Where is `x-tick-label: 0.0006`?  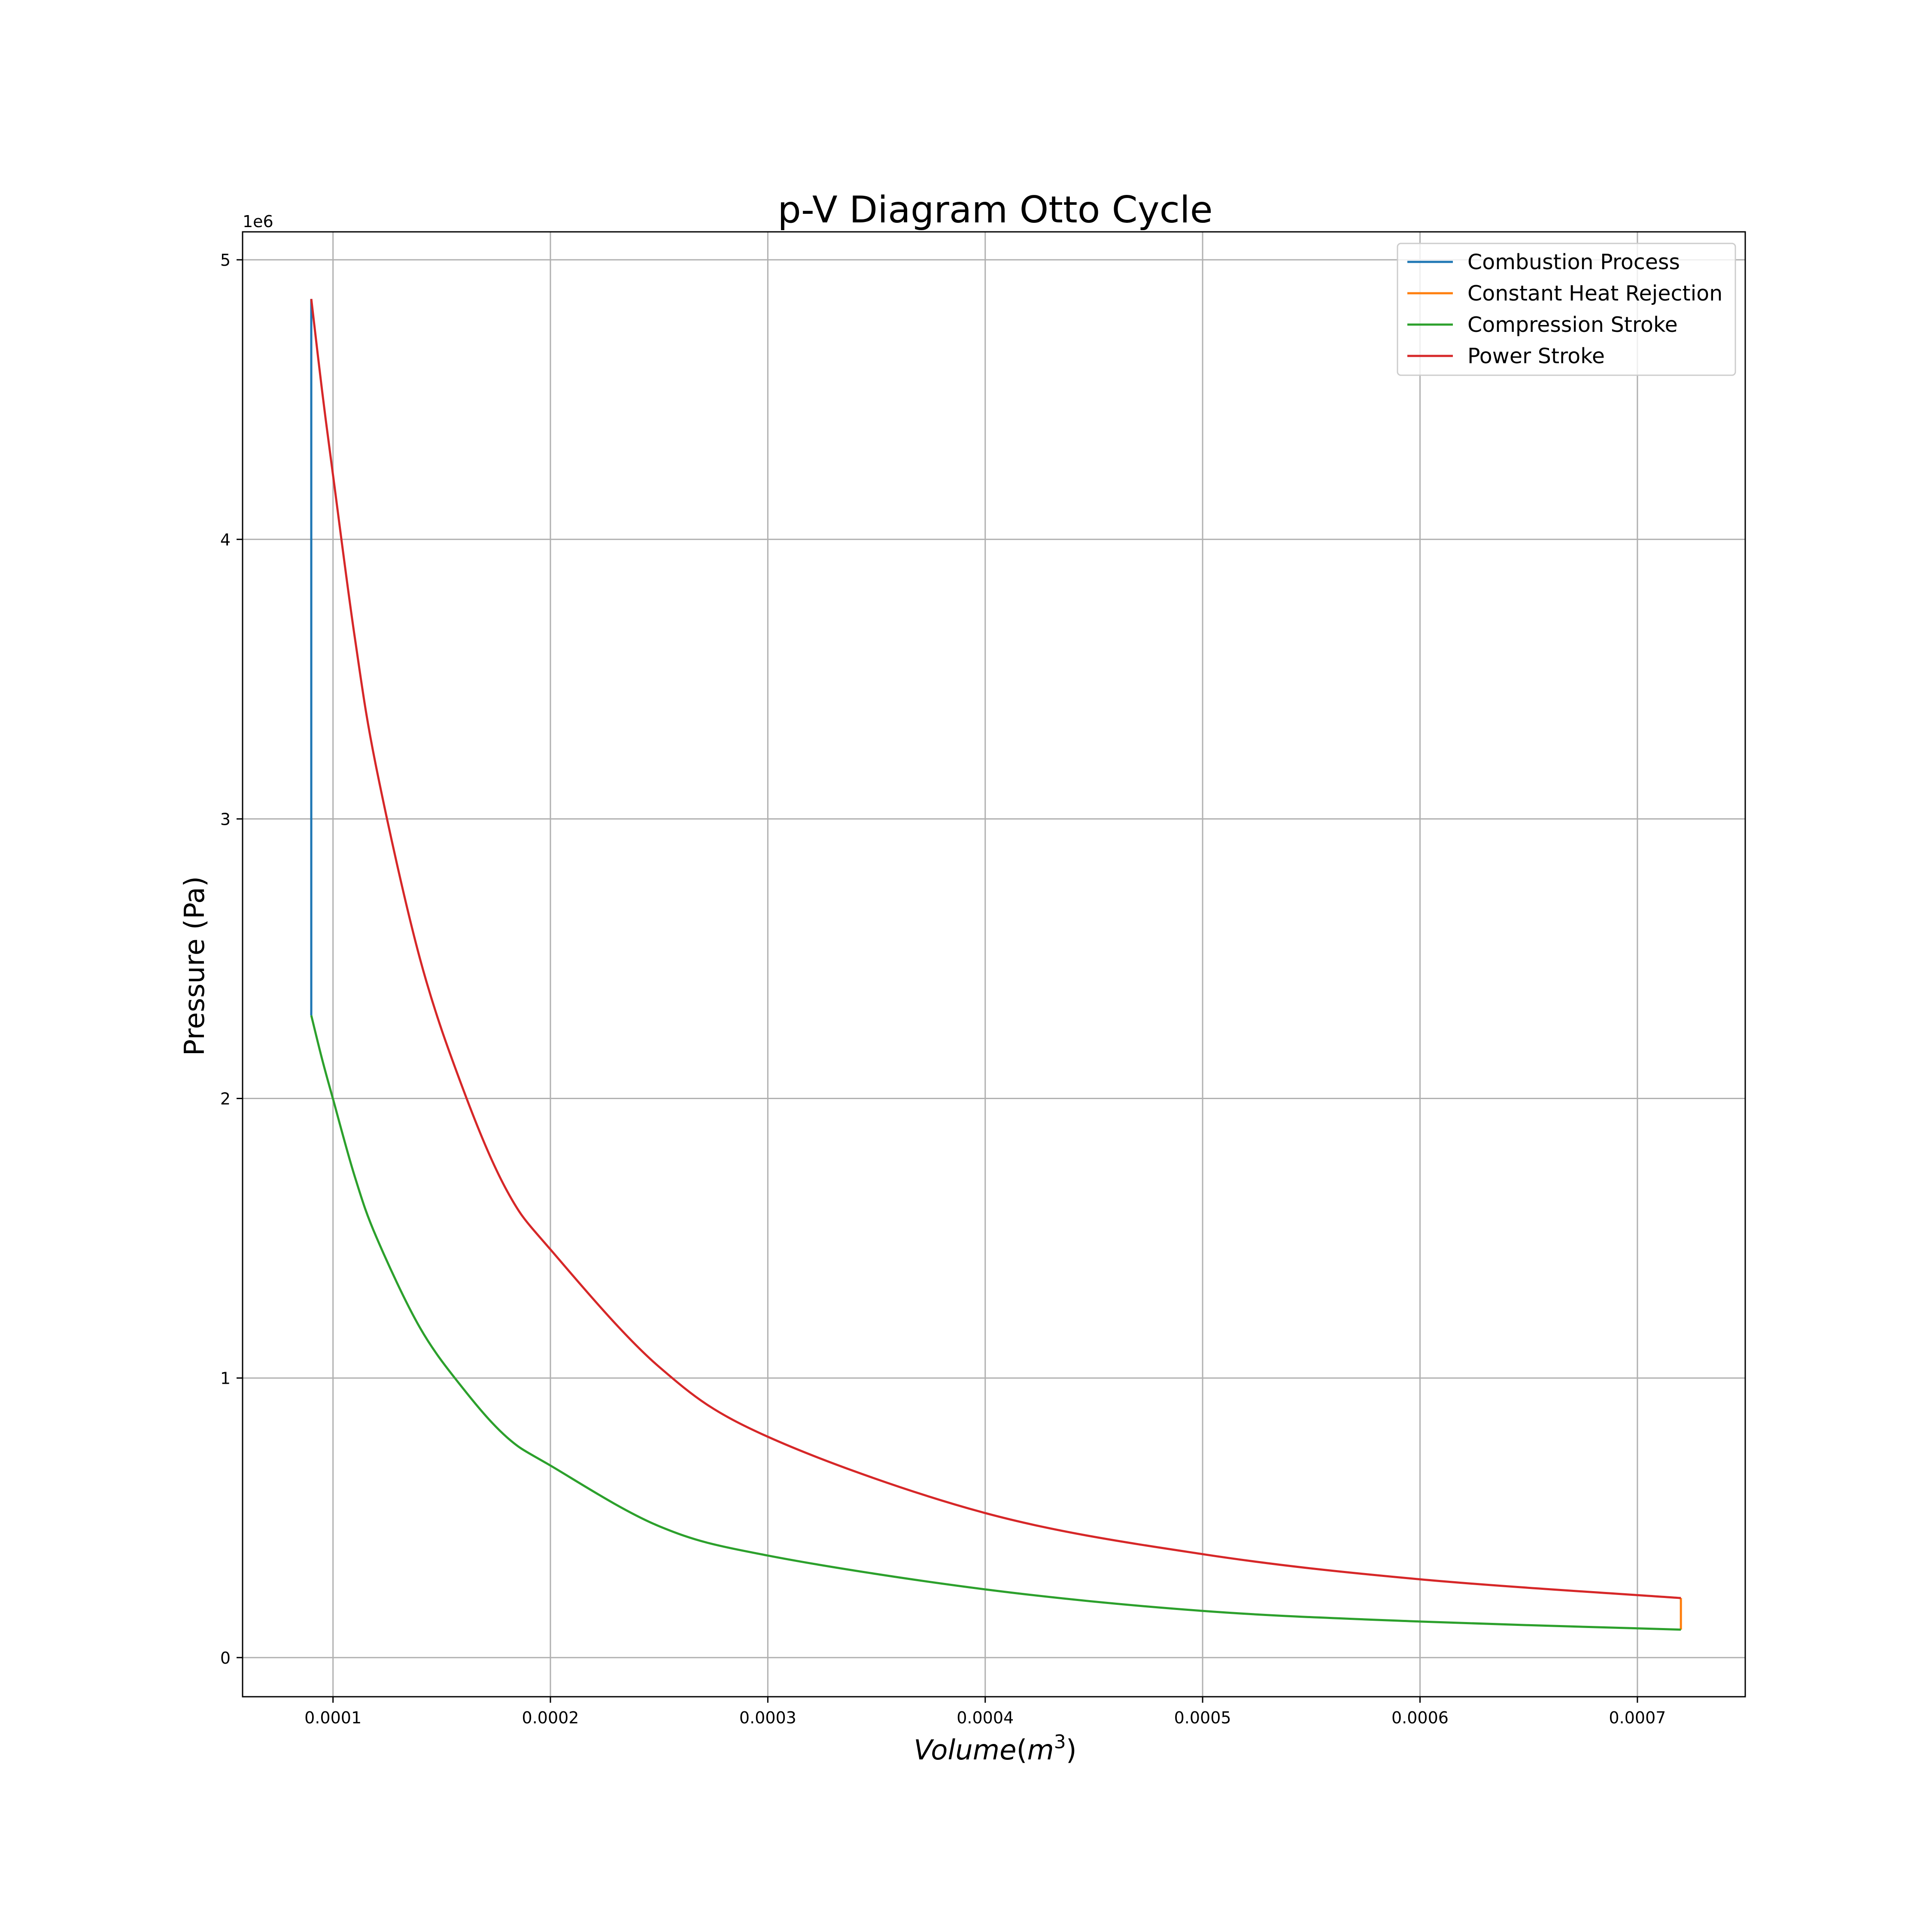
x-tick-label: 0.0006 is located at coordinates (1420, 1718).